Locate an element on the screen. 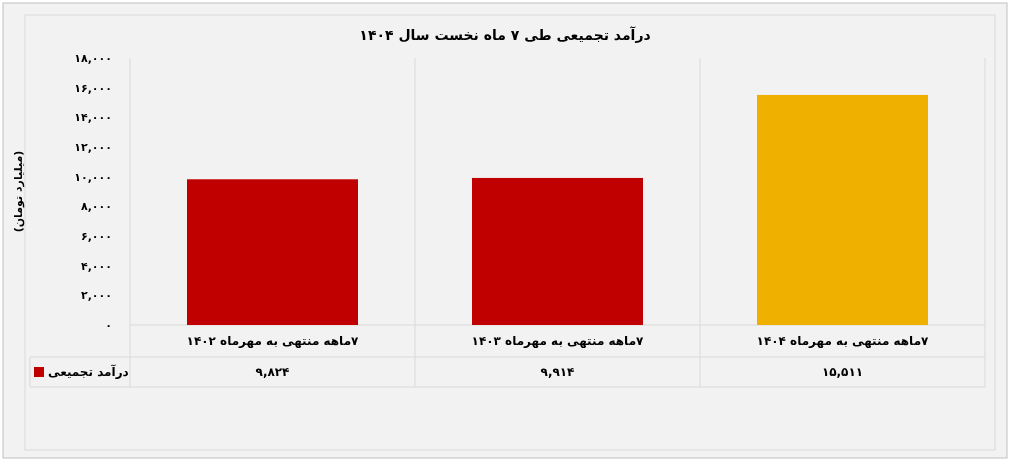 Image resolution: width=1010 pixels, height=465 pixels. data-label: ۹,۸۲۴ is located at coordinates (272, 372).